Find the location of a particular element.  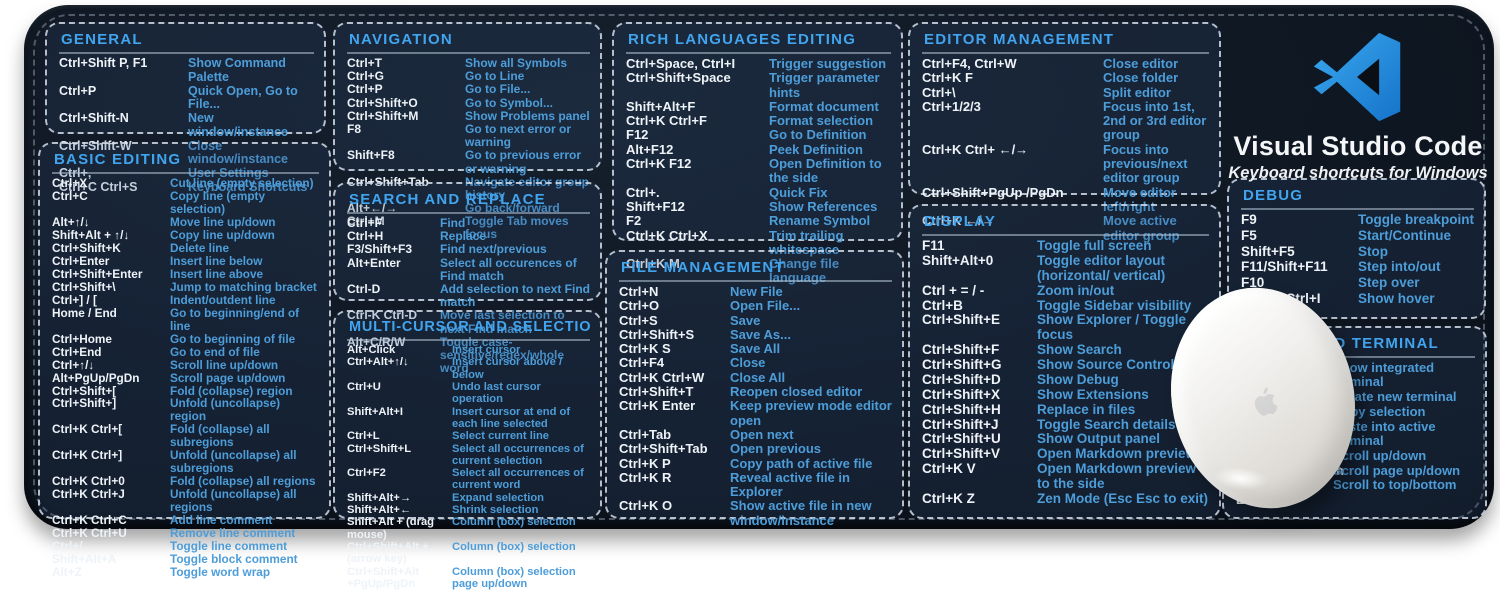

shortcut-key: Ctrl+K Ctrl+W is located at coordinates (662, 377).